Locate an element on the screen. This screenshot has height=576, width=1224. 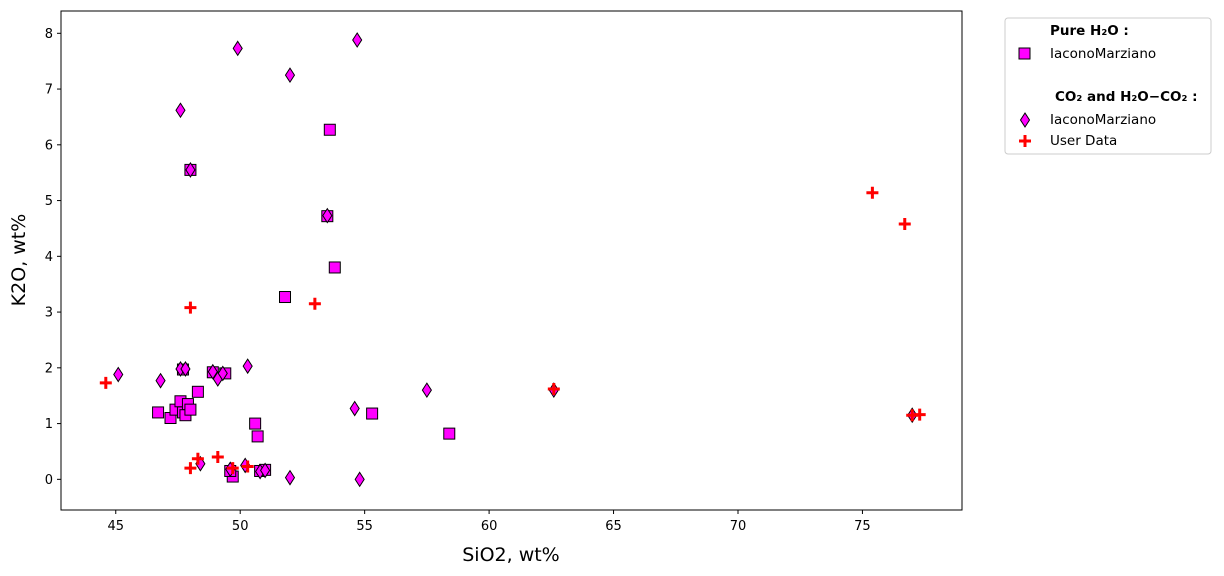
y-tick-label: 3 is located at coordinates (49, 313).